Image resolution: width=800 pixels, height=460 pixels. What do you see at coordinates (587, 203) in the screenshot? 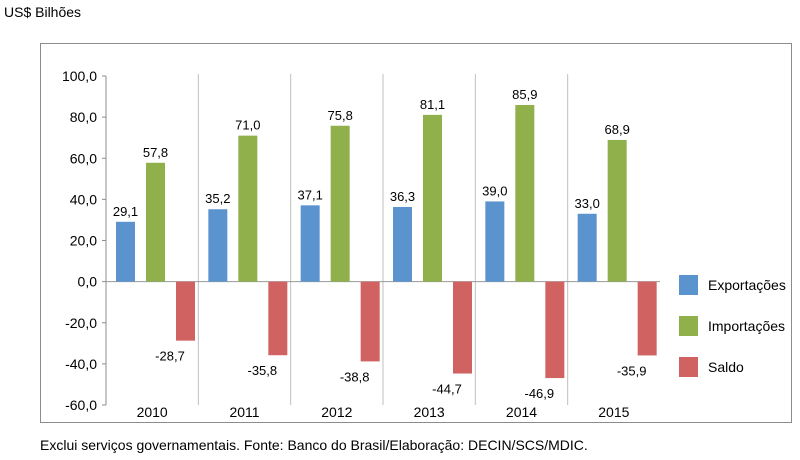
I see `data-label: 33,0` at bounding box center [587, 203].